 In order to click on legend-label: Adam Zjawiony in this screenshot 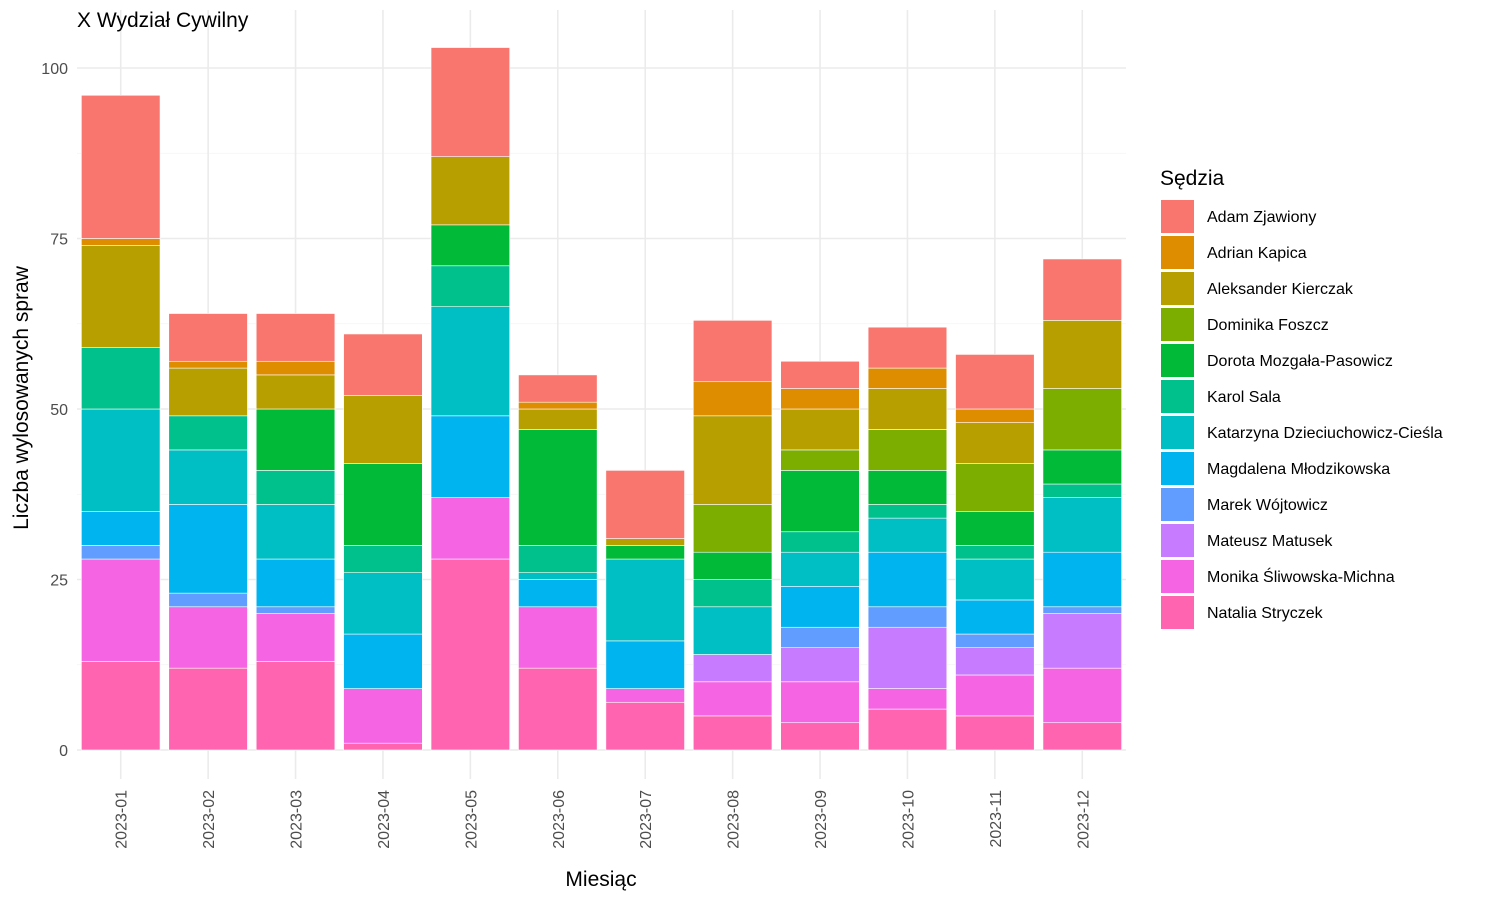, I will do `click(1261, 217)`.